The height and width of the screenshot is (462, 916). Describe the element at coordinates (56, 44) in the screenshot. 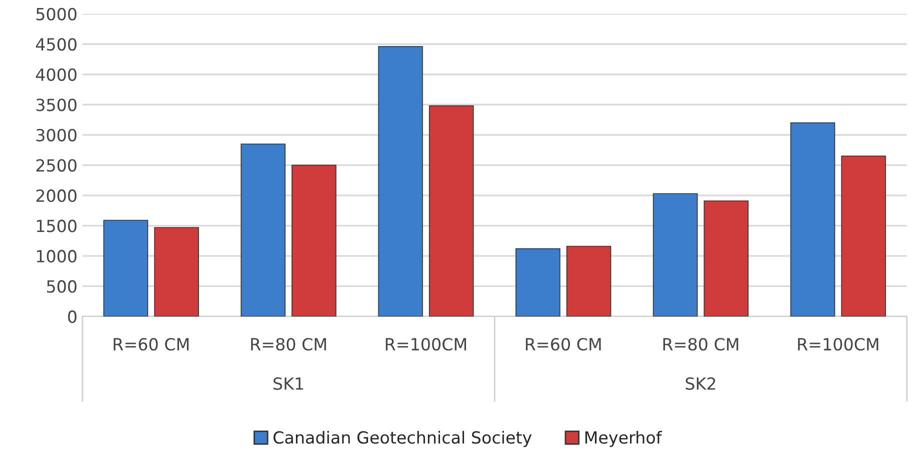

I see `y-tick-label: 4500` at that location.